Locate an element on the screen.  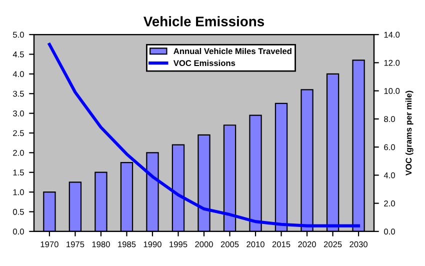
y-tick-label: 4.5 is located at coordinates (18, 55).